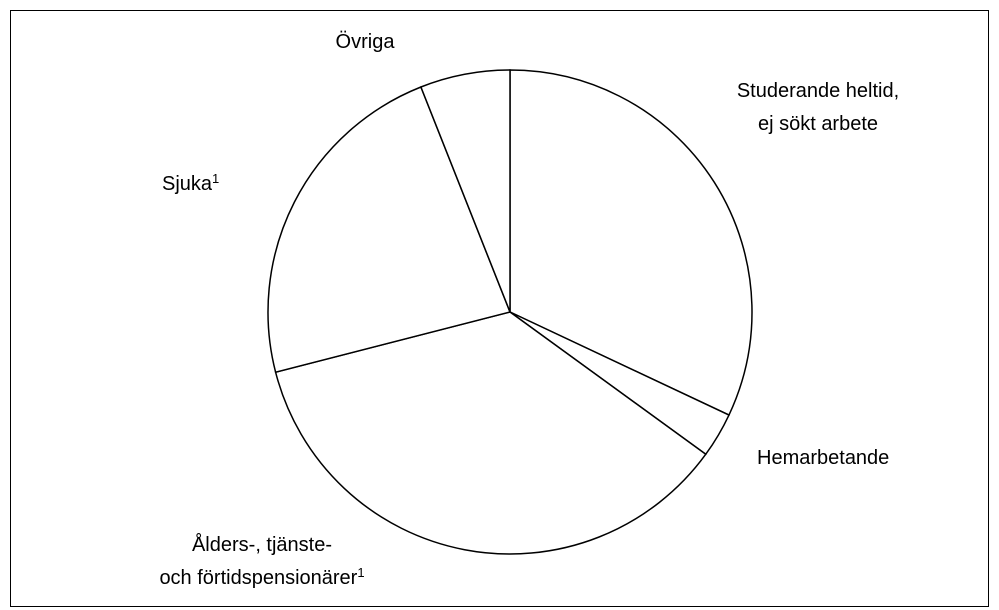 Image resolution: width=999 pixels, height=610 pixels. What do you see at coordinates (818, 91) in the screenshot?
I see `label-line: Studerande heltid,` at bounding box center [818, 91].